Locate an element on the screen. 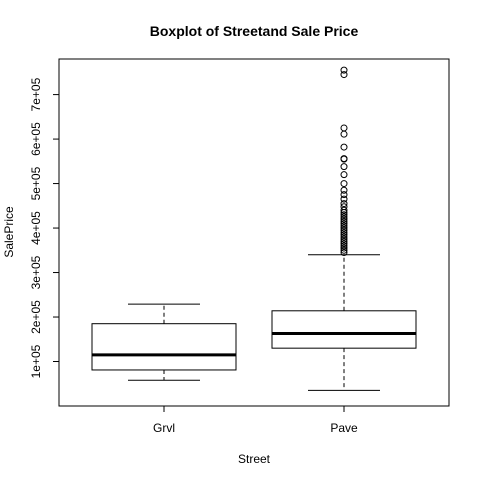  y-axis-label: SalePrice is located at coordinates (9, 232).